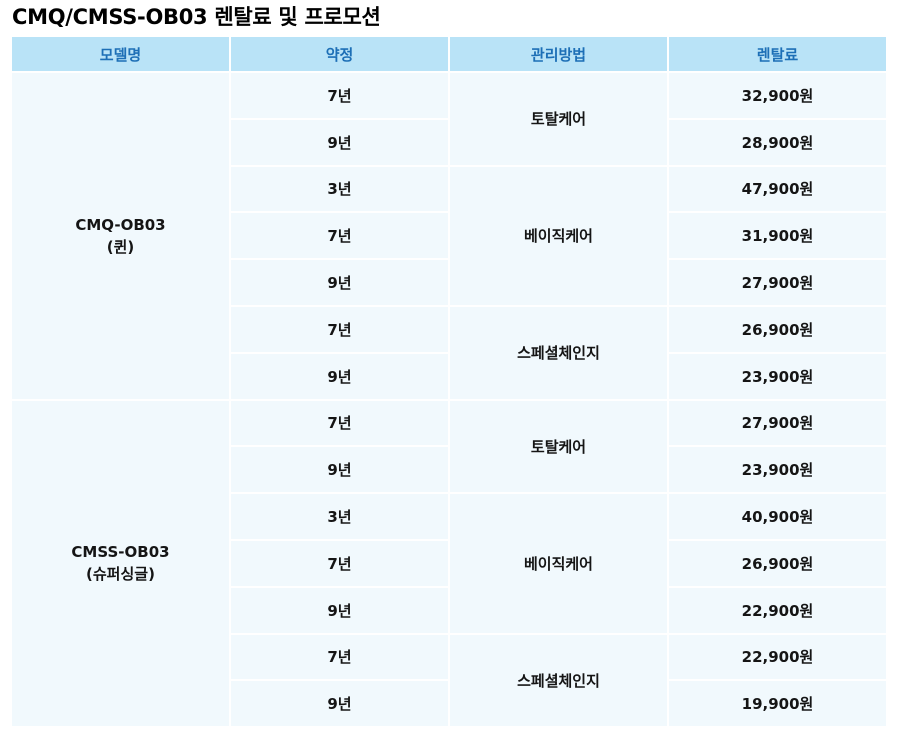 The height and width of the screenshot is (739, 900). What do you see at coordinates (196, 17) in the screenshot?
I see `page-title: CMQ/CMSS-OB03 렌탈료 및 프로모션` at bounding box center [196, 17].